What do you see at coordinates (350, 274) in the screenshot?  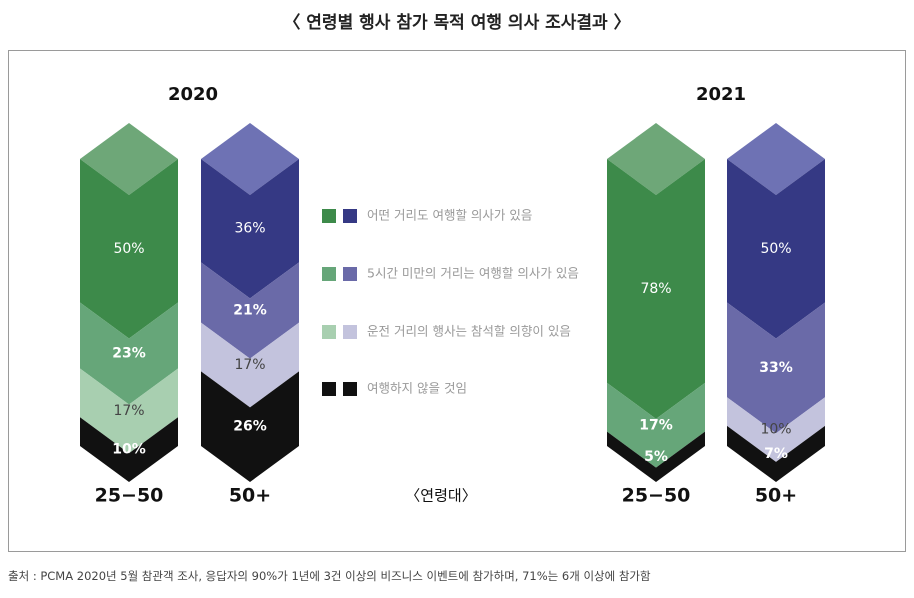 I see `legend-swatch-50plus-s2` at bounding box center [350, 274].